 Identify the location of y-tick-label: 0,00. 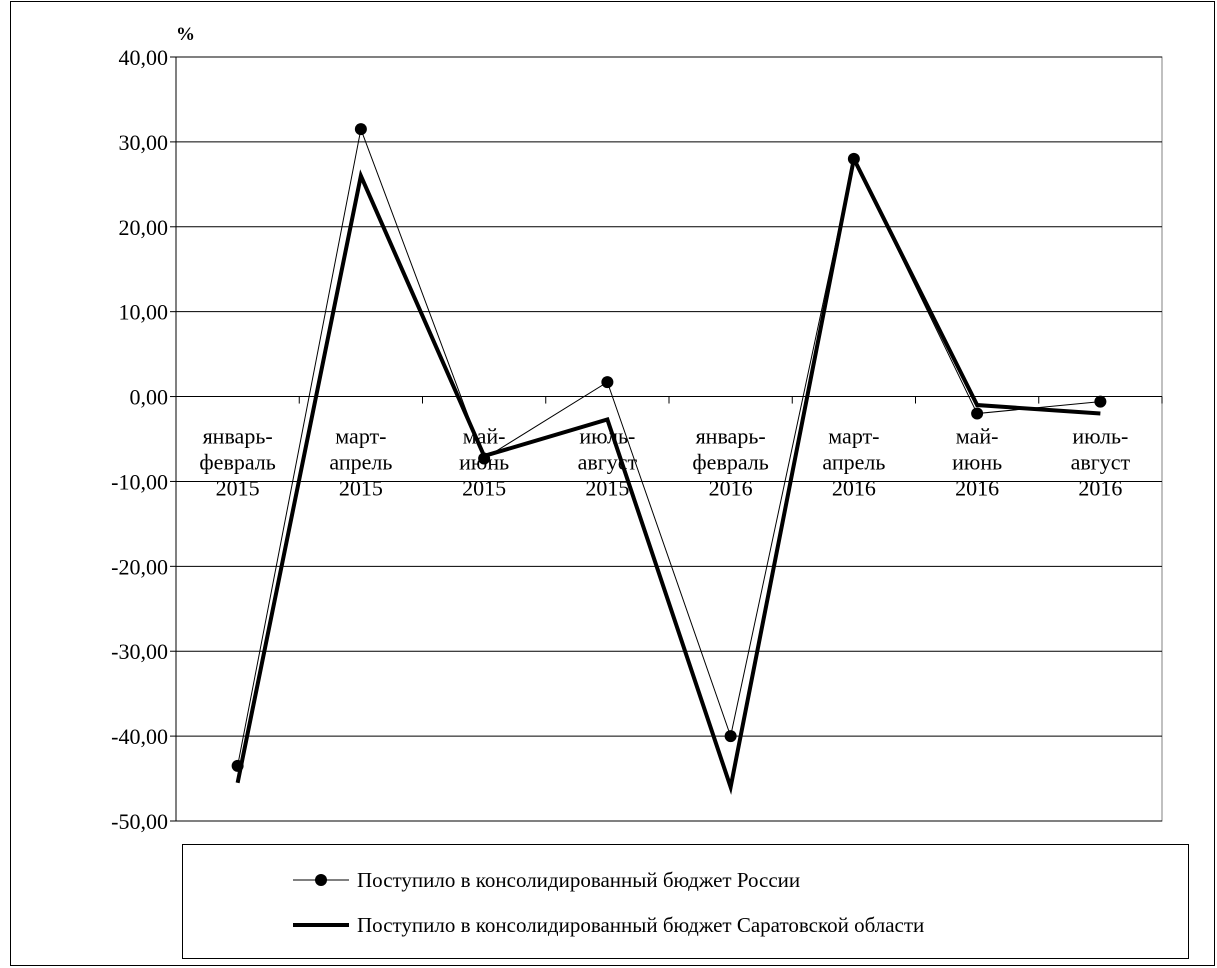
(149, 397).